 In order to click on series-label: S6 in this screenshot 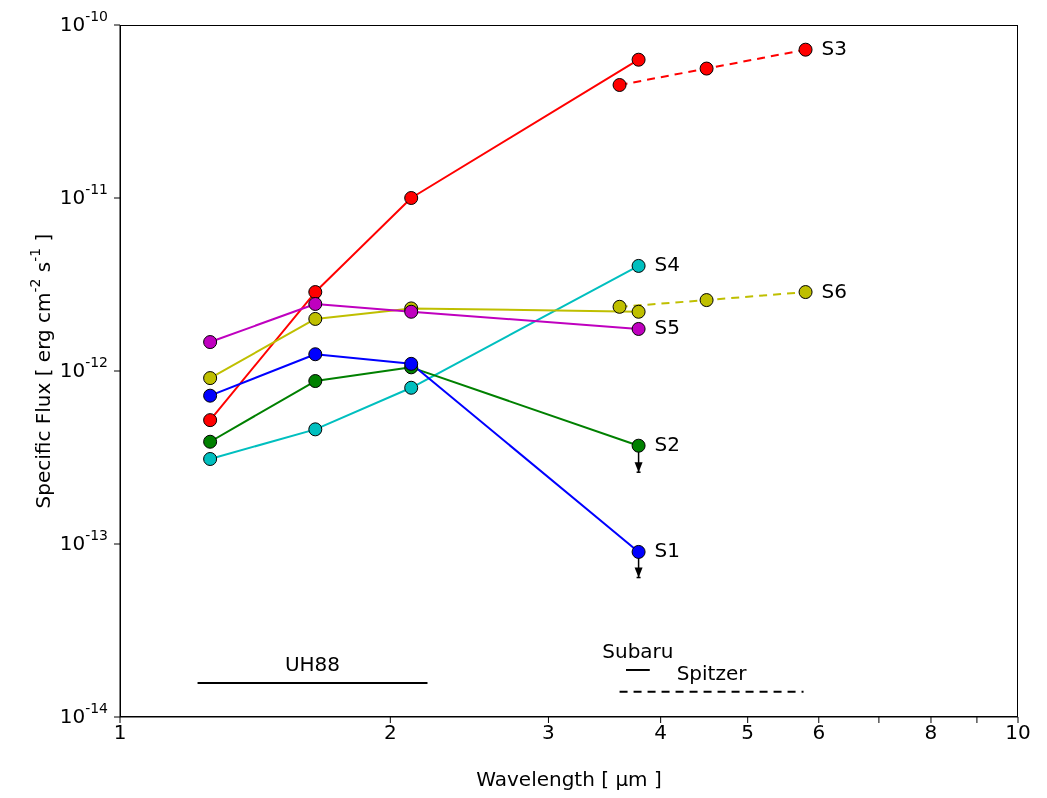, I will do `click(834, 290)`.